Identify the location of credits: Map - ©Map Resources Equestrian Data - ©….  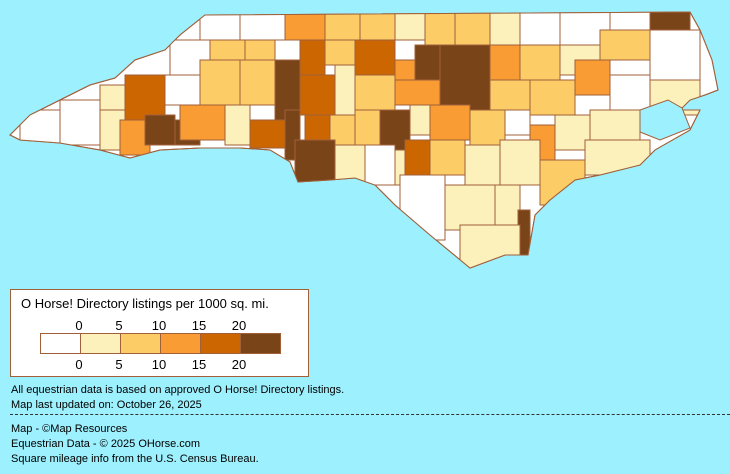
(135, 444).